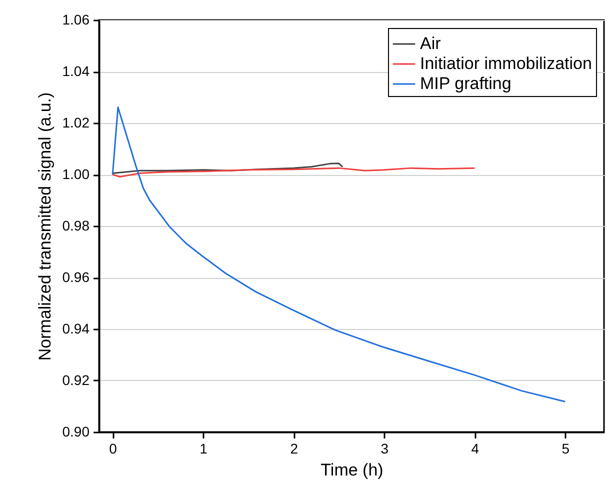  What do you see at coordinates (76, 20) in the screenshot?
I see `y-tick-label: 1.06` at bounding box center [76, 20].